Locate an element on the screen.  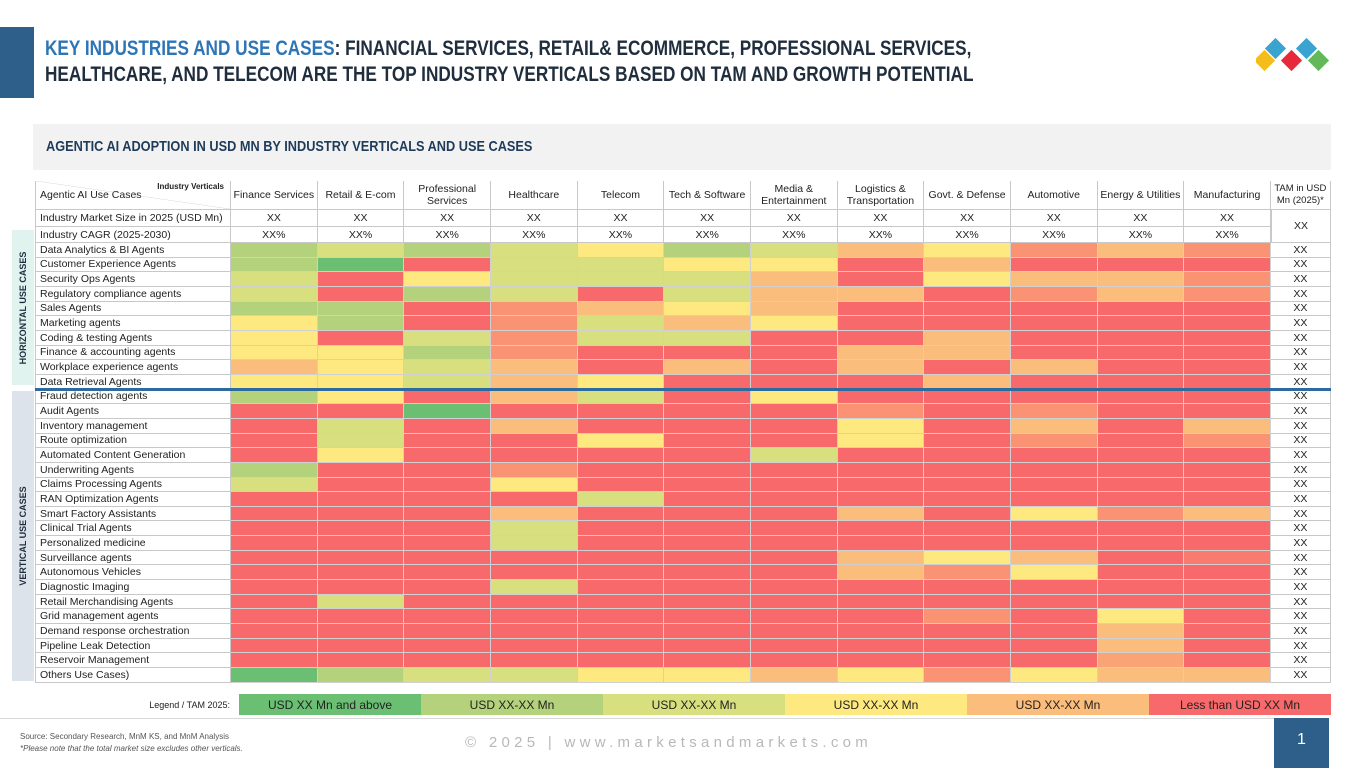
use-case-row: Workplace experience agents XX is located at coordinates (683, 367).